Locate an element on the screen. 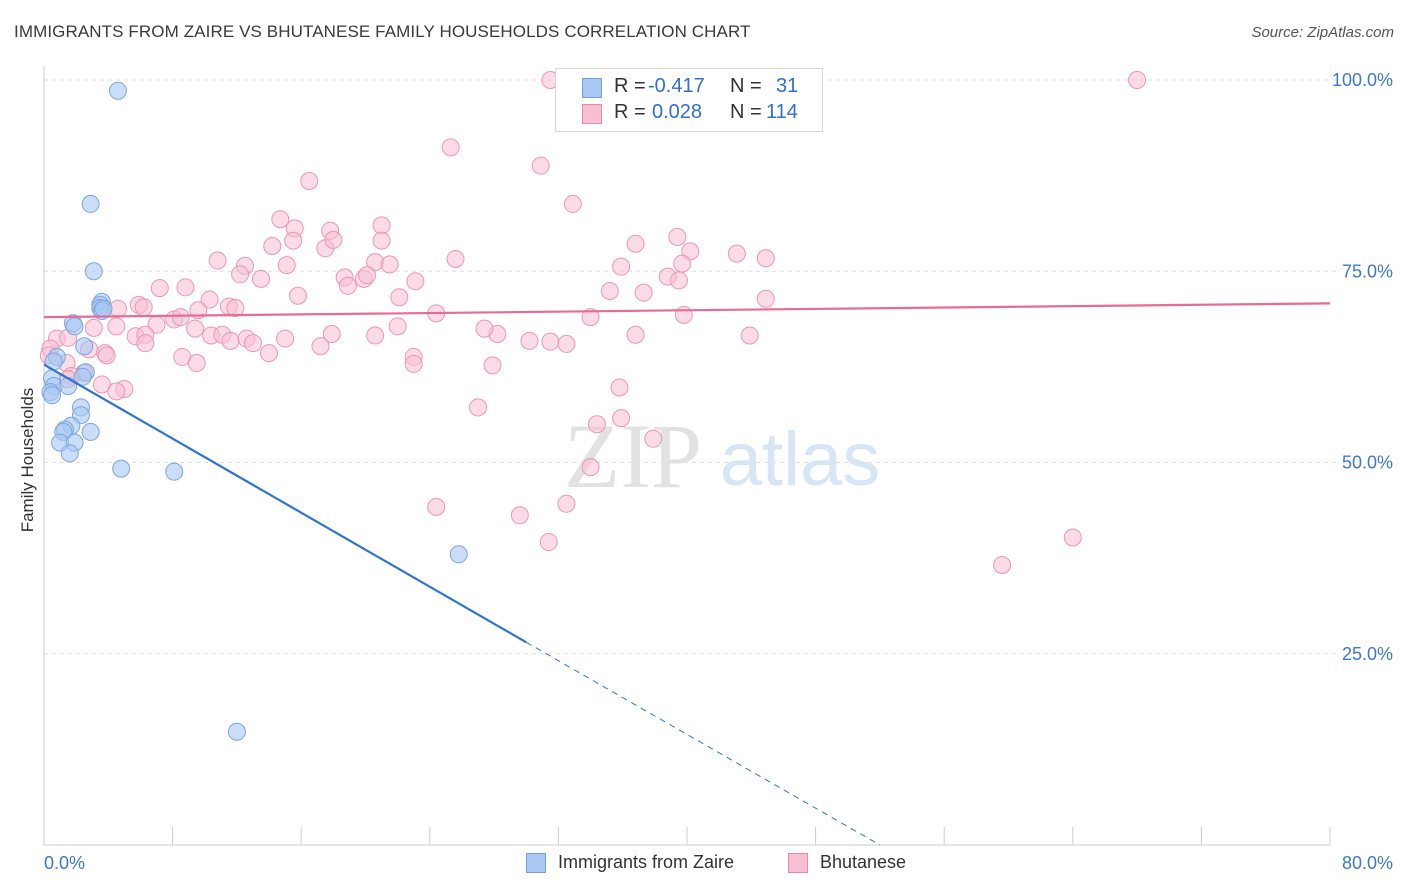 The width and height of the screenshot is (1406, 892). legend-swatch-bhutanese is located at coordinates (798, 863).